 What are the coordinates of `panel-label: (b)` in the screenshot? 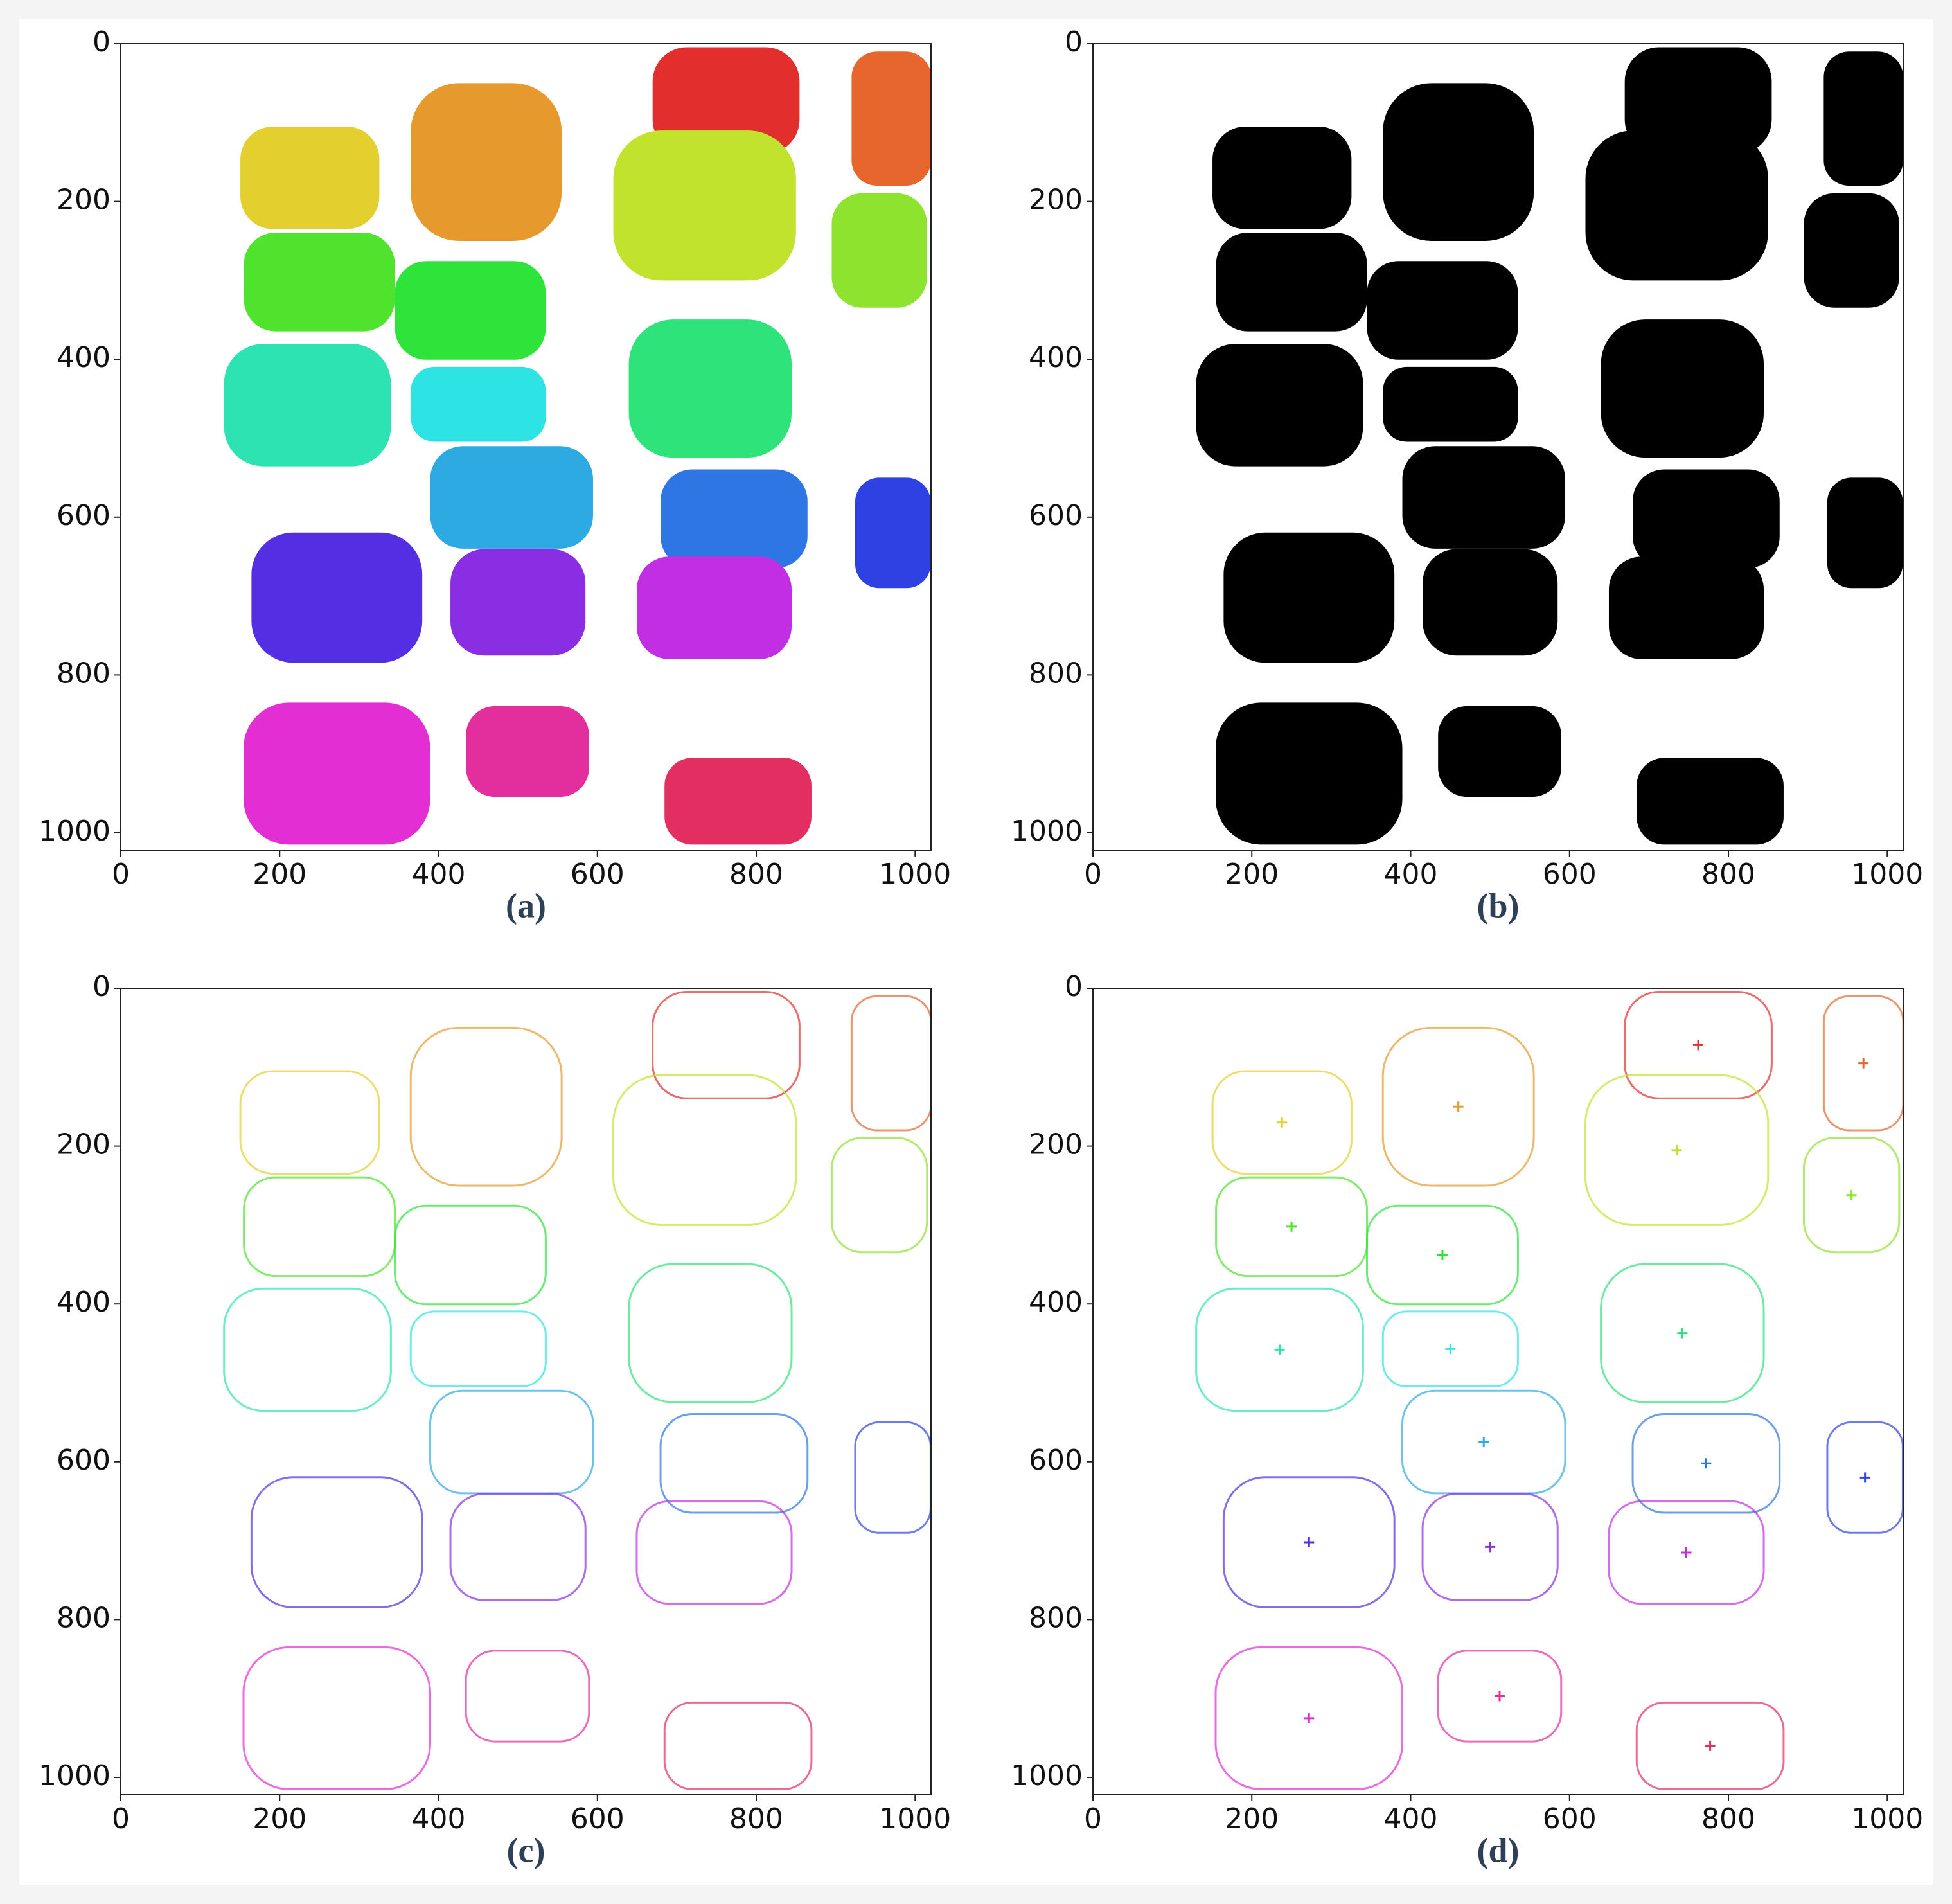 It's located at (1499, 906).